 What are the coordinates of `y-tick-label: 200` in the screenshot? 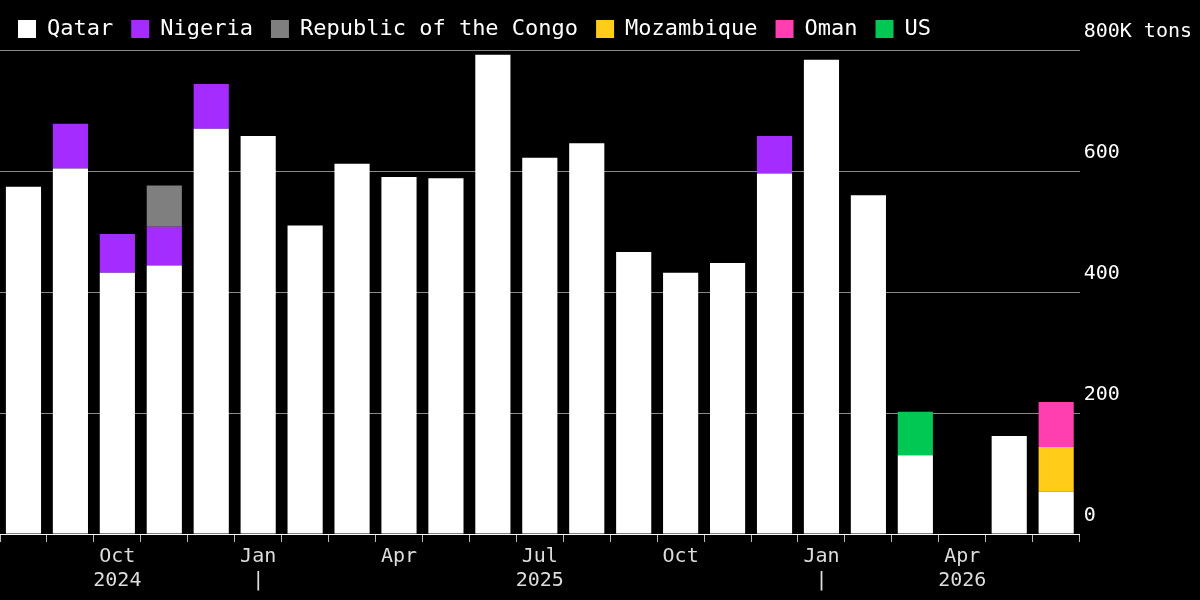 It's located at (1101, 393).